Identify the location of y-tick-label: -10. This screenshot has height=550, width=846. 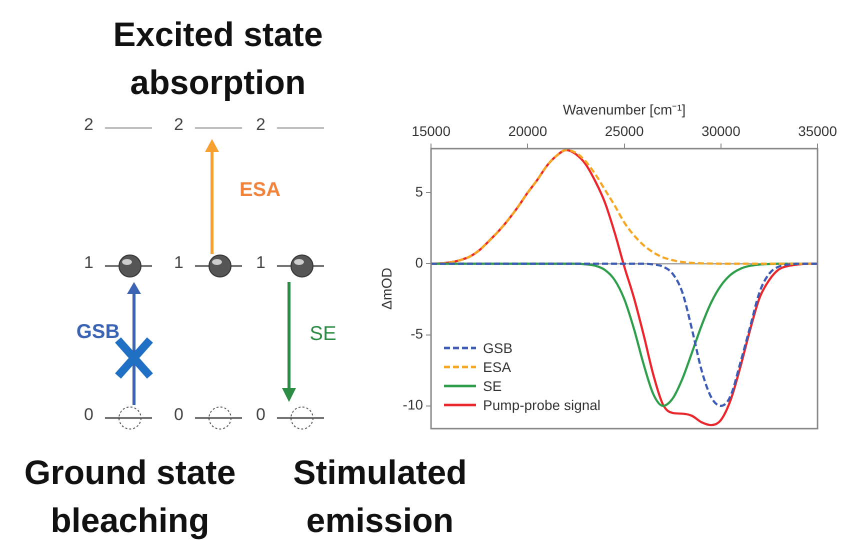
(413, 404).